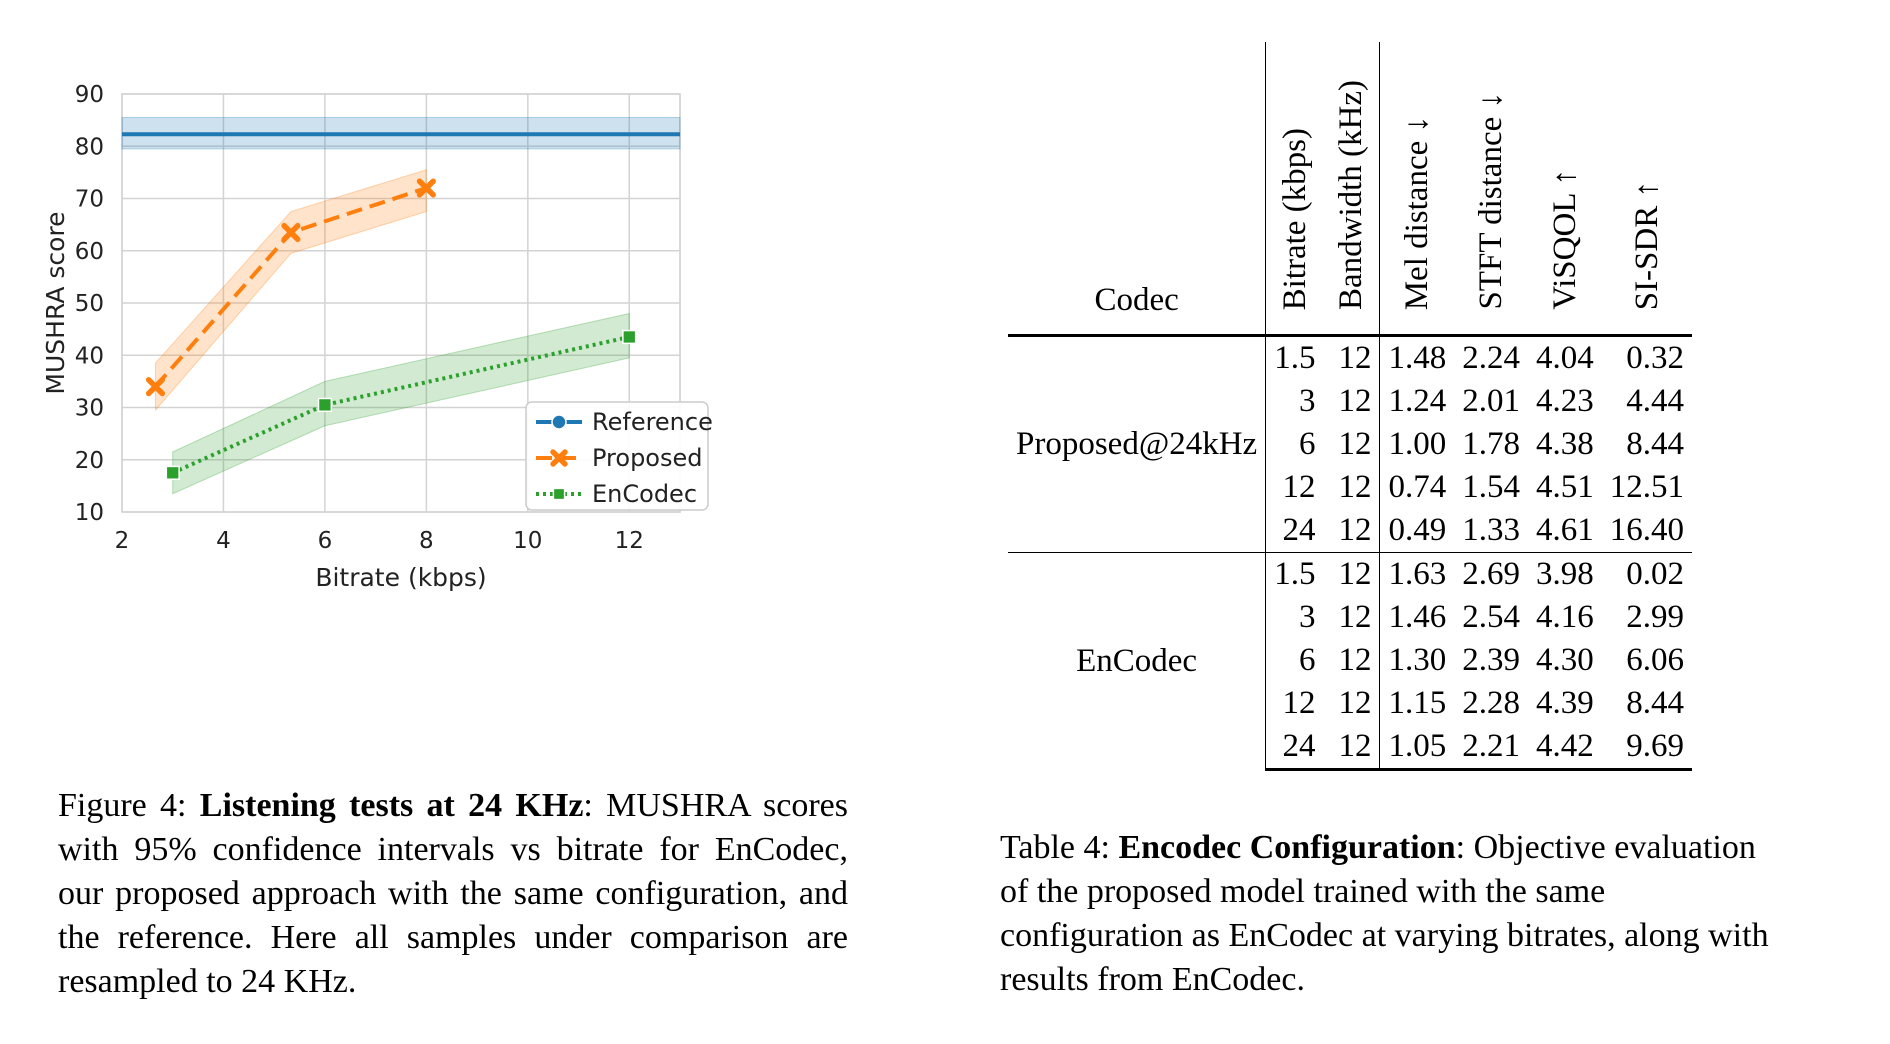  What do you see at coordinates (1564, 748) in the screenshot?
I see `cell-visqol: 4.42` at bounding box center [1564, 748].